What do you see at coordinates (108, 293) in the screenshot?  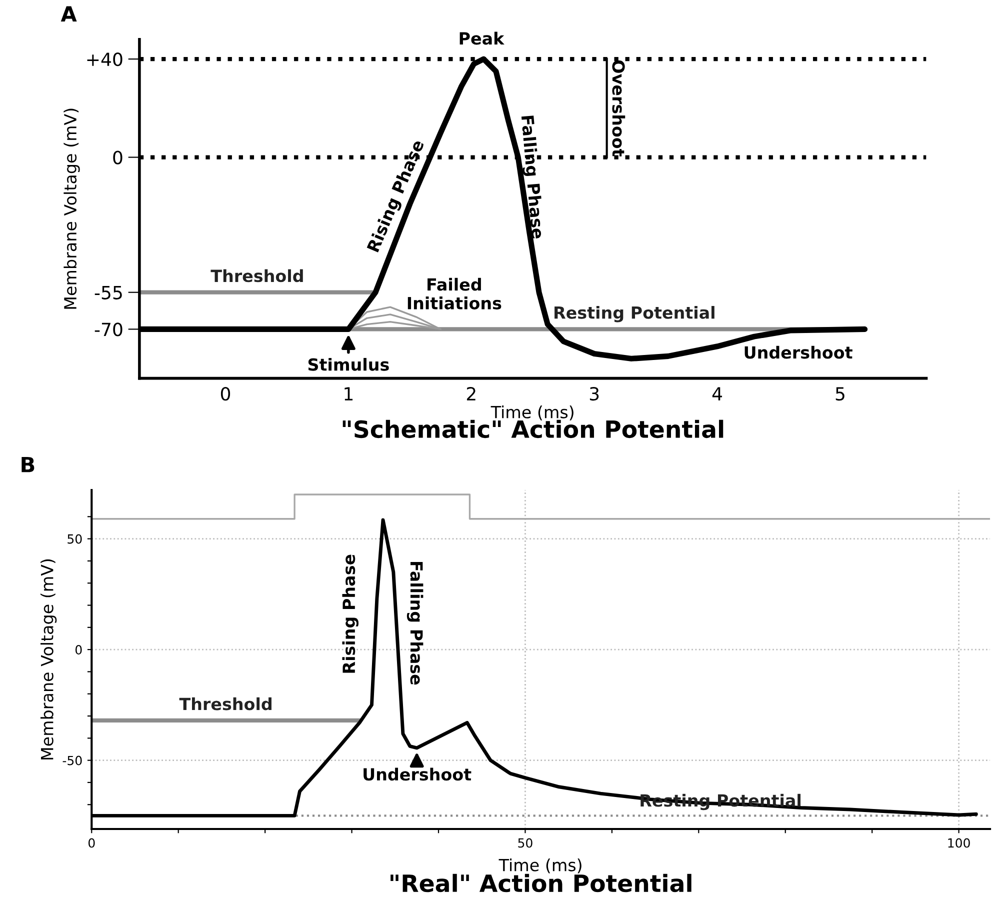 I see `y-tick-label: -55` at bounding box center [108, 293].